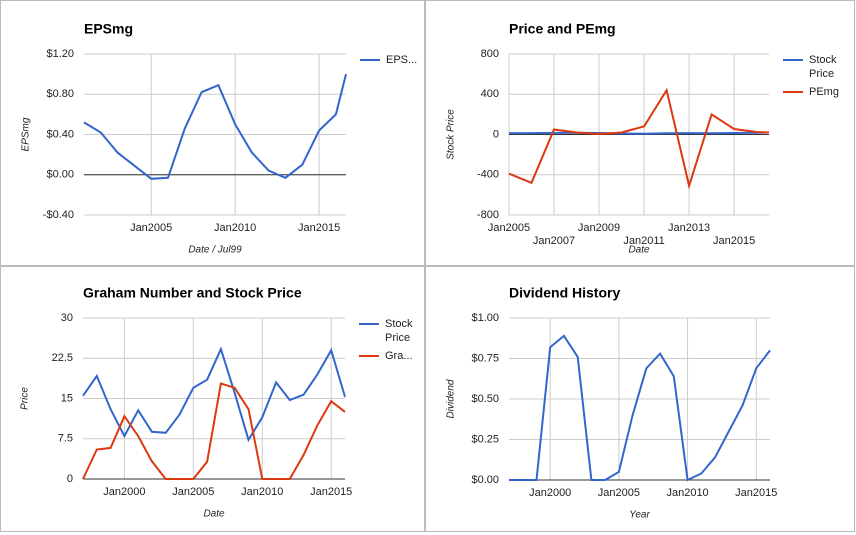 This screenshot has height=535, width=856. Describe the element at coordinates (25, 398) in the screenshot. I see `y-axis-title: Price` at that location.